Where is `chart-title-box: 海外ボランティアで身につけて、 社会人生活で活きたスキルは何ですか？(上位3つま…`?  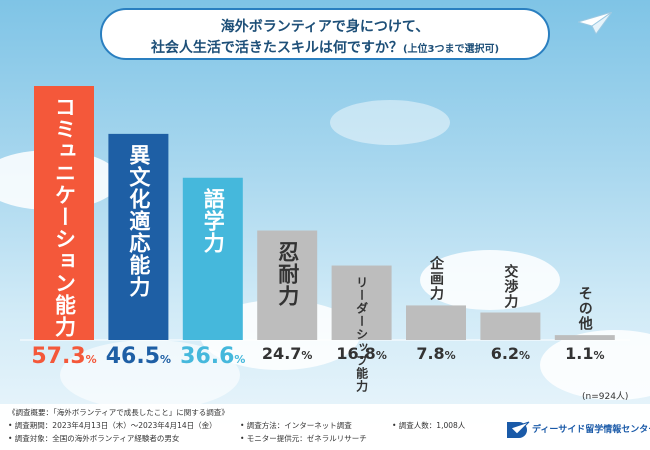
chart-title-box: 海外ボランティアで身につけて、 社会人生活で活きたスキルは何ですか？(上位3つま… is located at coordinates (325, 34).